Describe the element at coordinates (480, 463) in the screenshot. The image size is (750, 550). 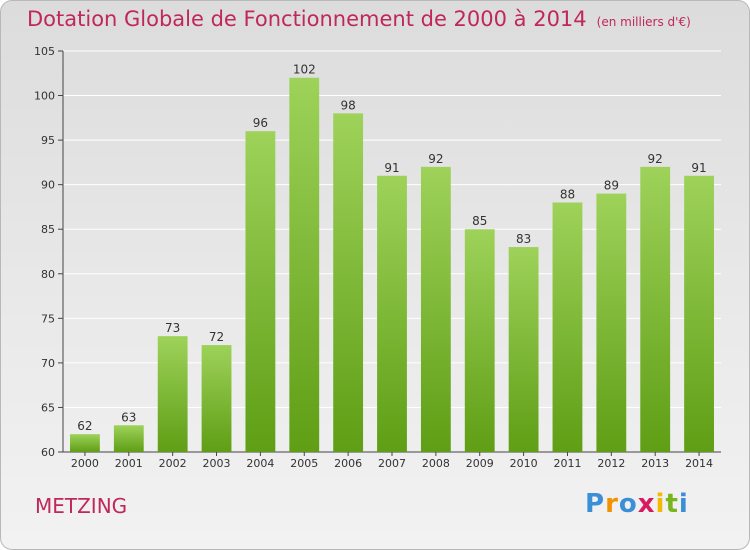
I see `x-tick-label-2009: 2009` at that location.